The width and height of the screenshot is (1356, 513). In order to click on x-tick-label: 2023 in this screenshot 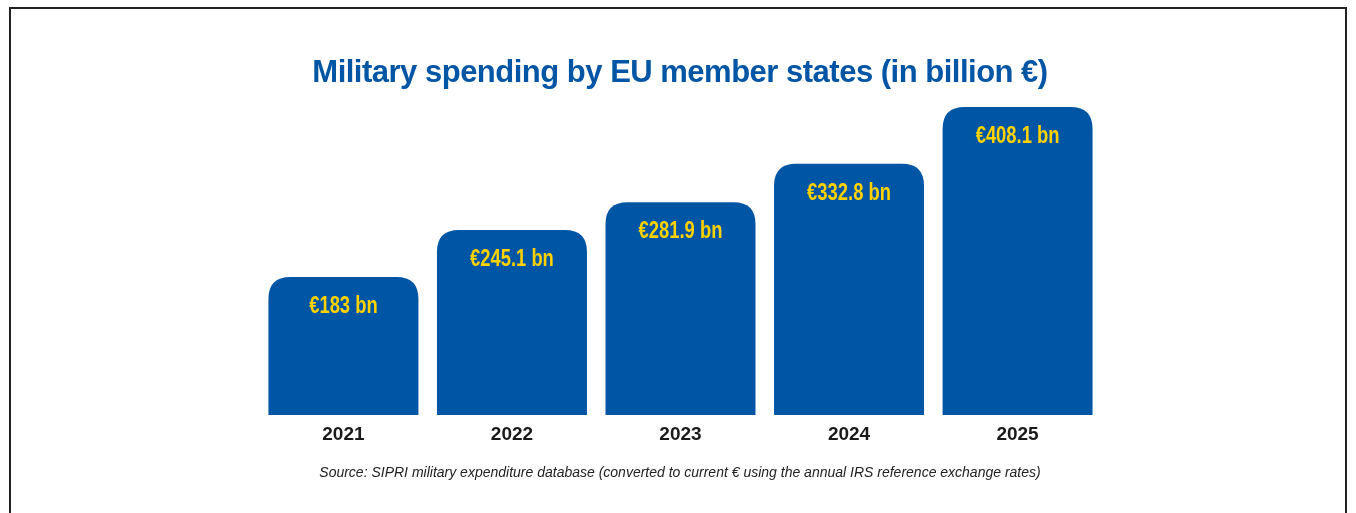, I will do `click(680, 433)`.